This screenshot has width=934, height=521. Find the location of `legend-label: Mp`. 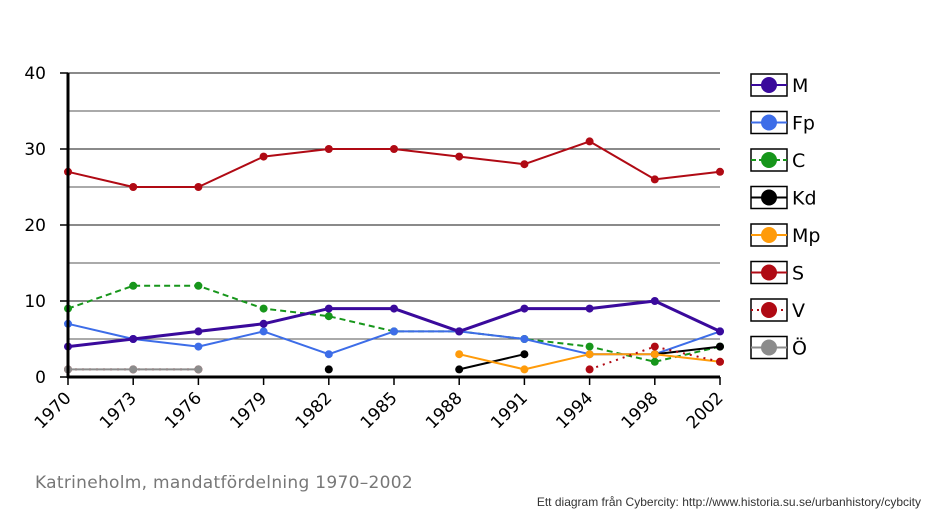

legend-label: Mp is located at coordinates (806, 236).